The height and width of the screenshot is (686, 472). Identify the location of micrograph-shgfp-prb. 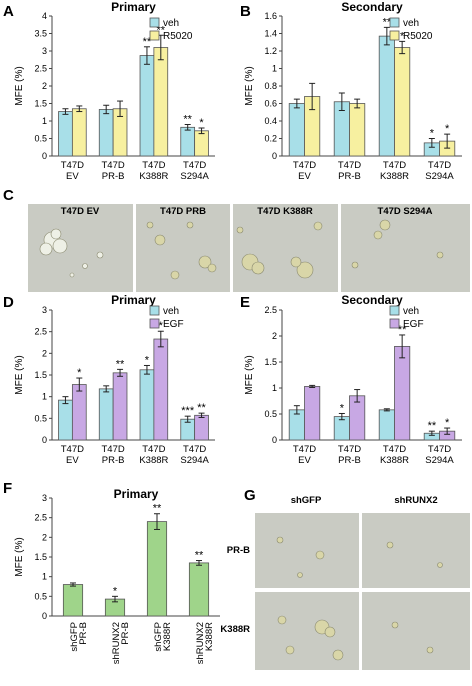
(307, 550).